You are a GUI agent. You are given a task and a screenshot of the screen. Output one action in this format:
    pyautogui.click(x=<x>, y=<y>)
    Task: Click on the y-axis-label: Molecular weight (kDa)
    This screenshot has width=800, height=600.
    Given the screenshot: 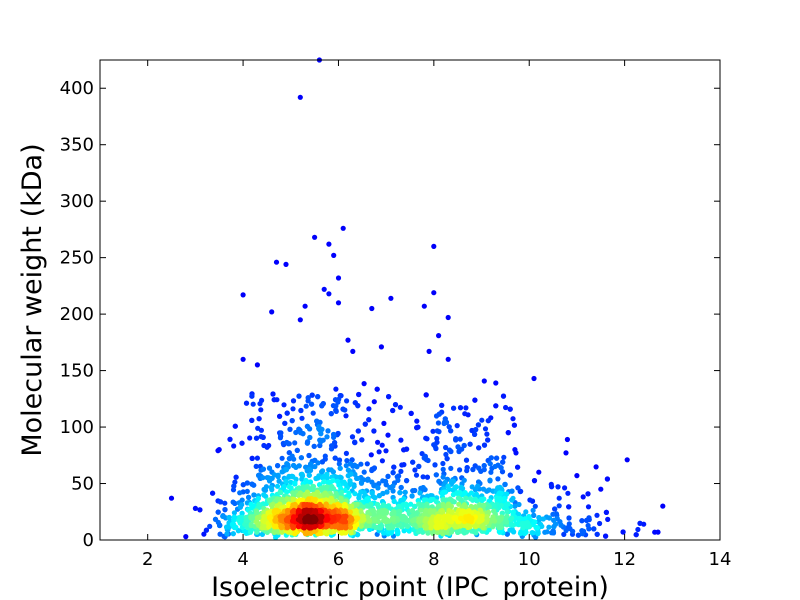 What is the action you would take?
    pyautogui.click(x=32, y=299)
    